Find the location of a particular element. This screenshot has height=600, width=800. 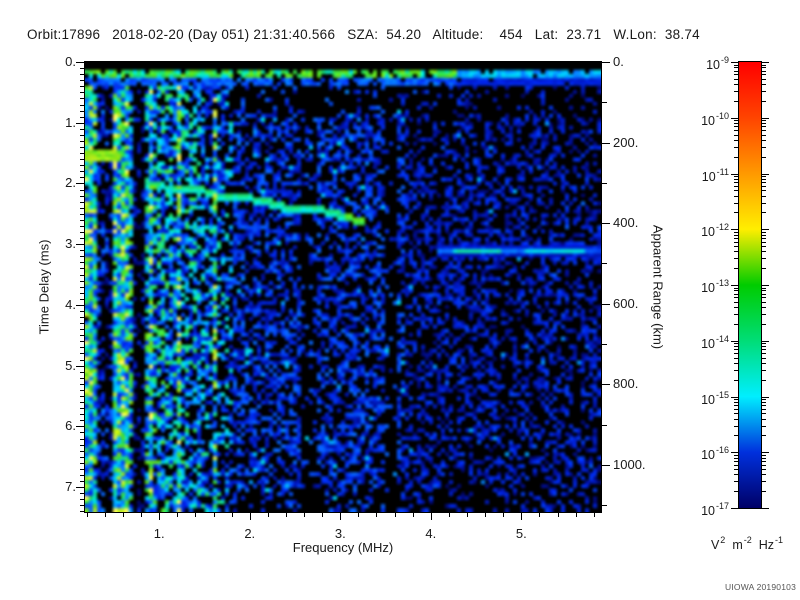

colorbar-unit-label: V2 m-2 Hz-1 is located at coordinates (747, 544).